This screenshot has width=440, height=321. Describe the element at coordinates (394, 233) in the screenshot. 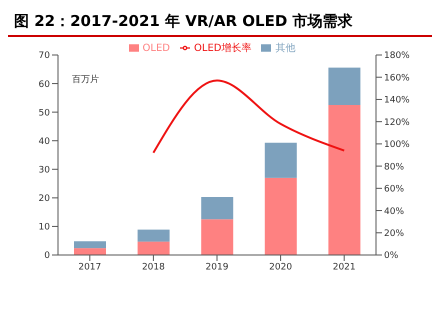

I see `y2-tick-label: 20%` at that location.